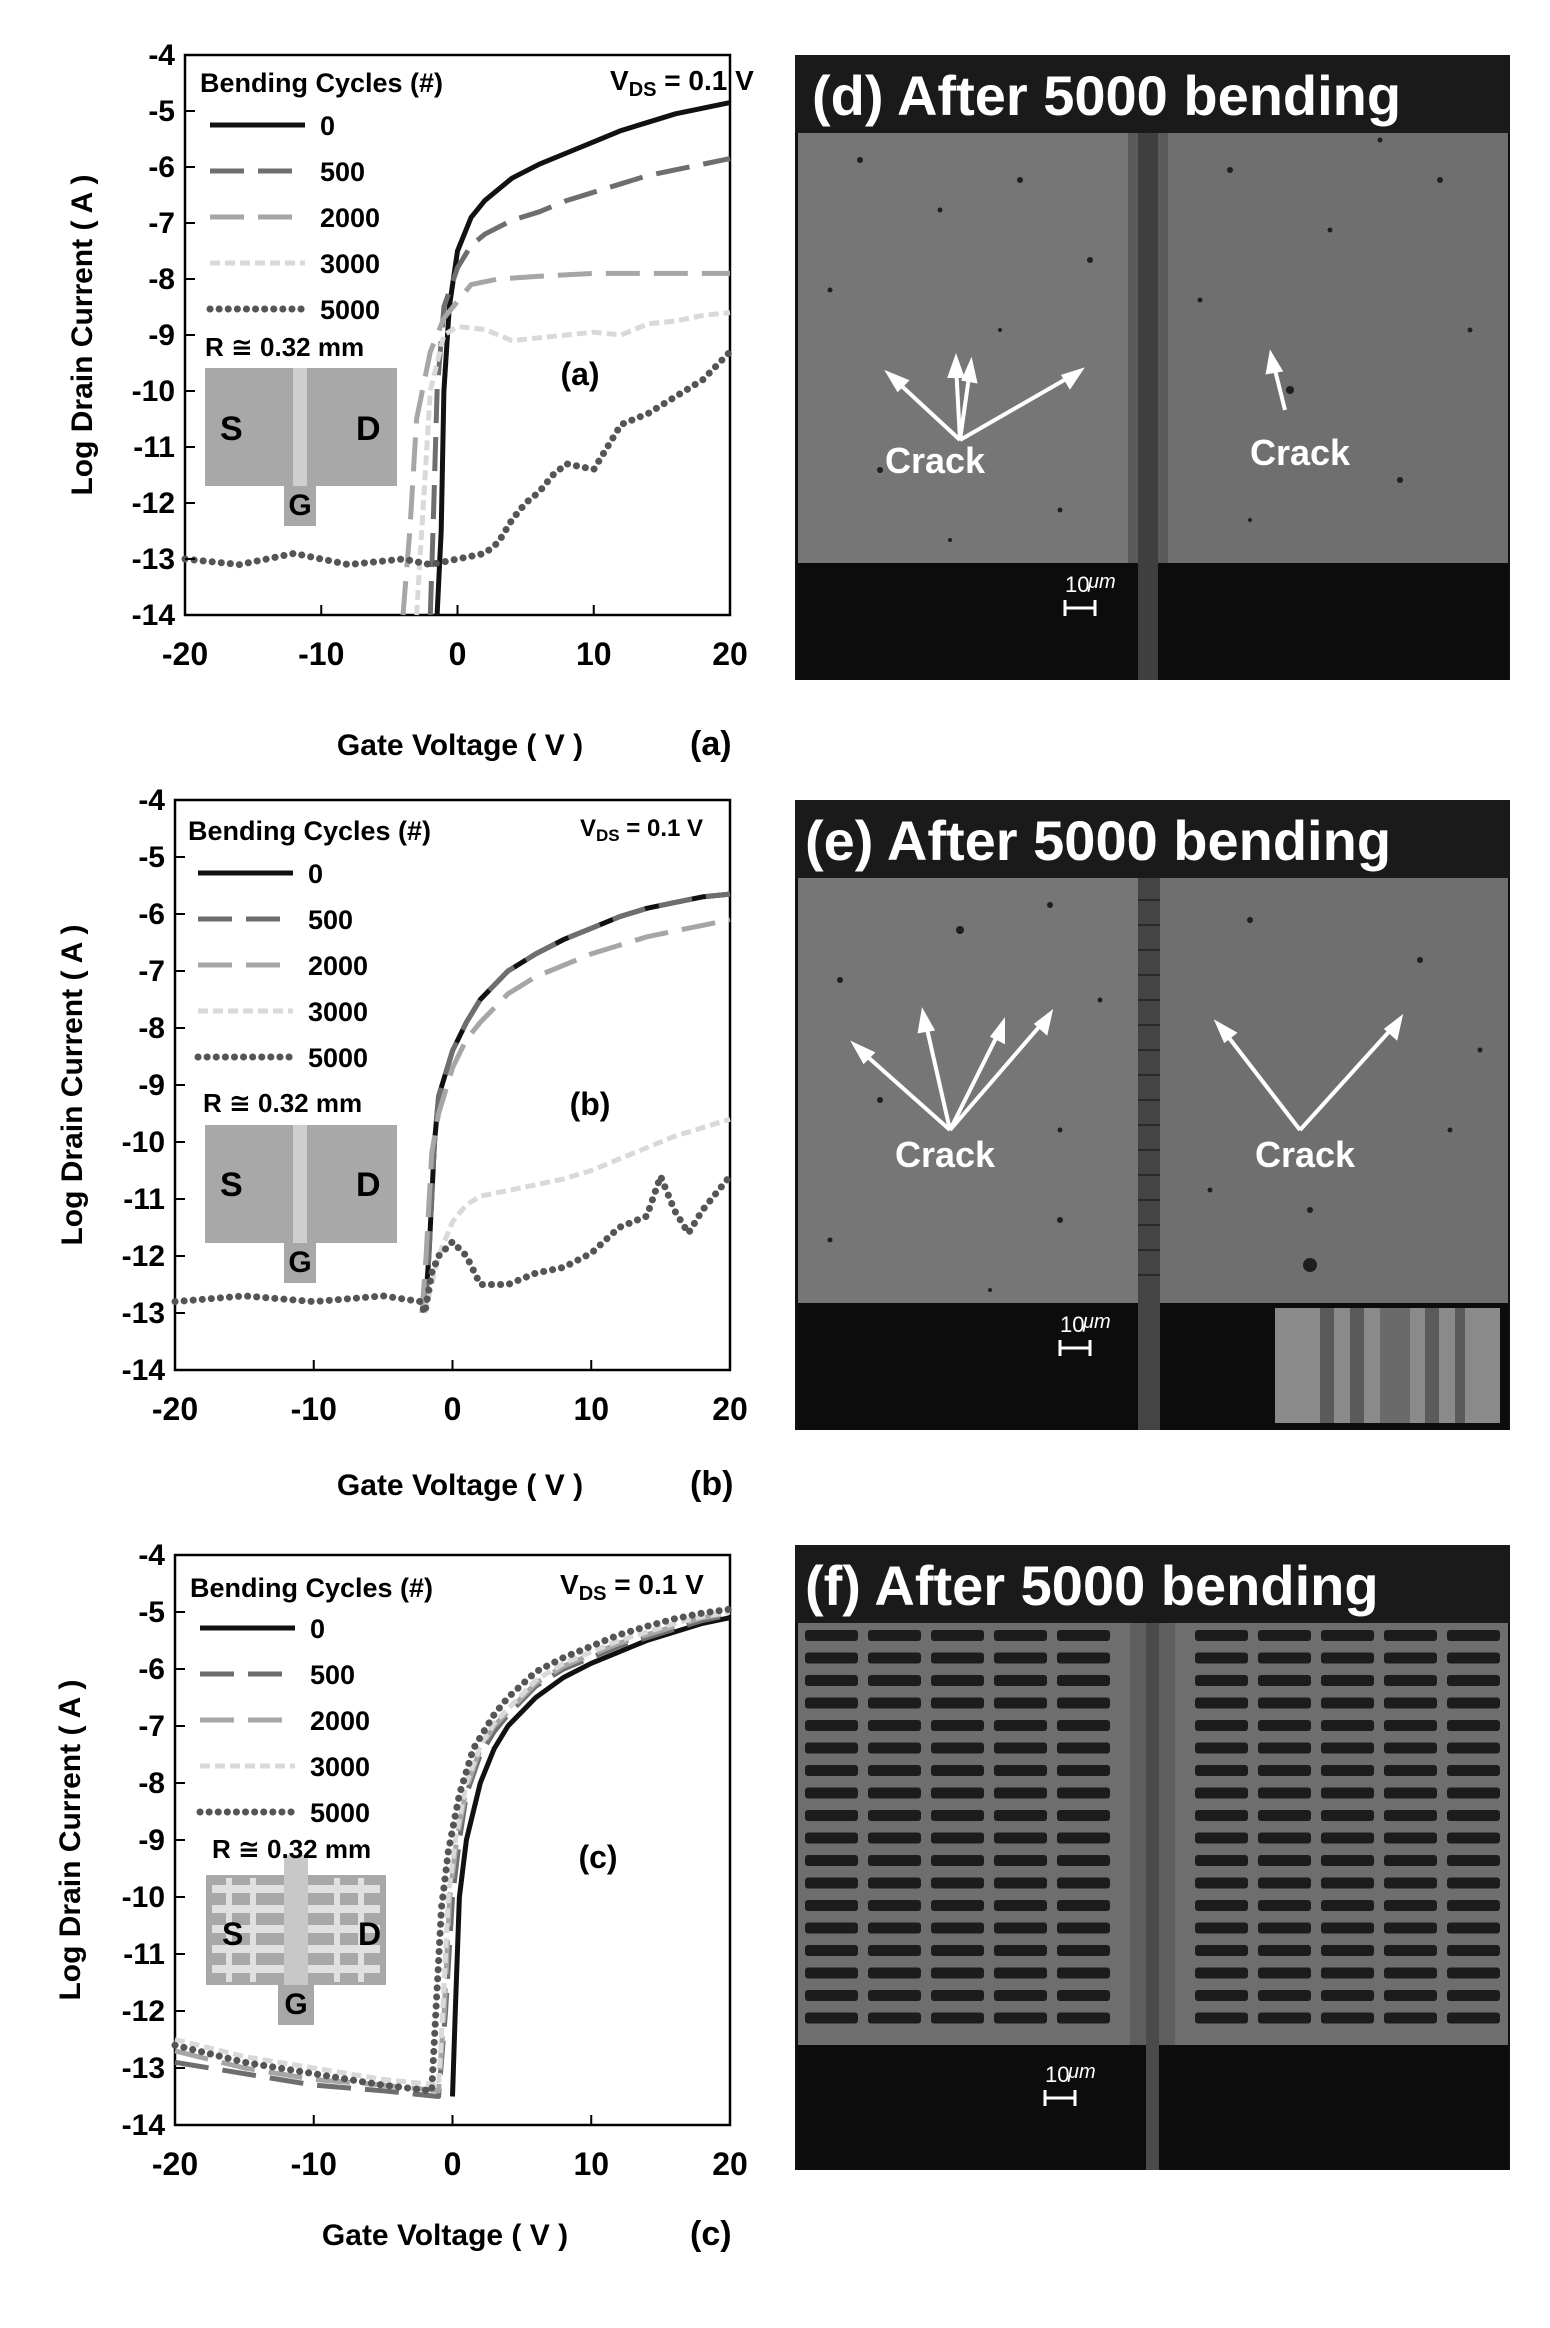 The image size is (1550, 2328). What do you see at coordinates (1333, 348) in the screenshot?
I see `drain-electrode` at bounding box center [1333, 348].